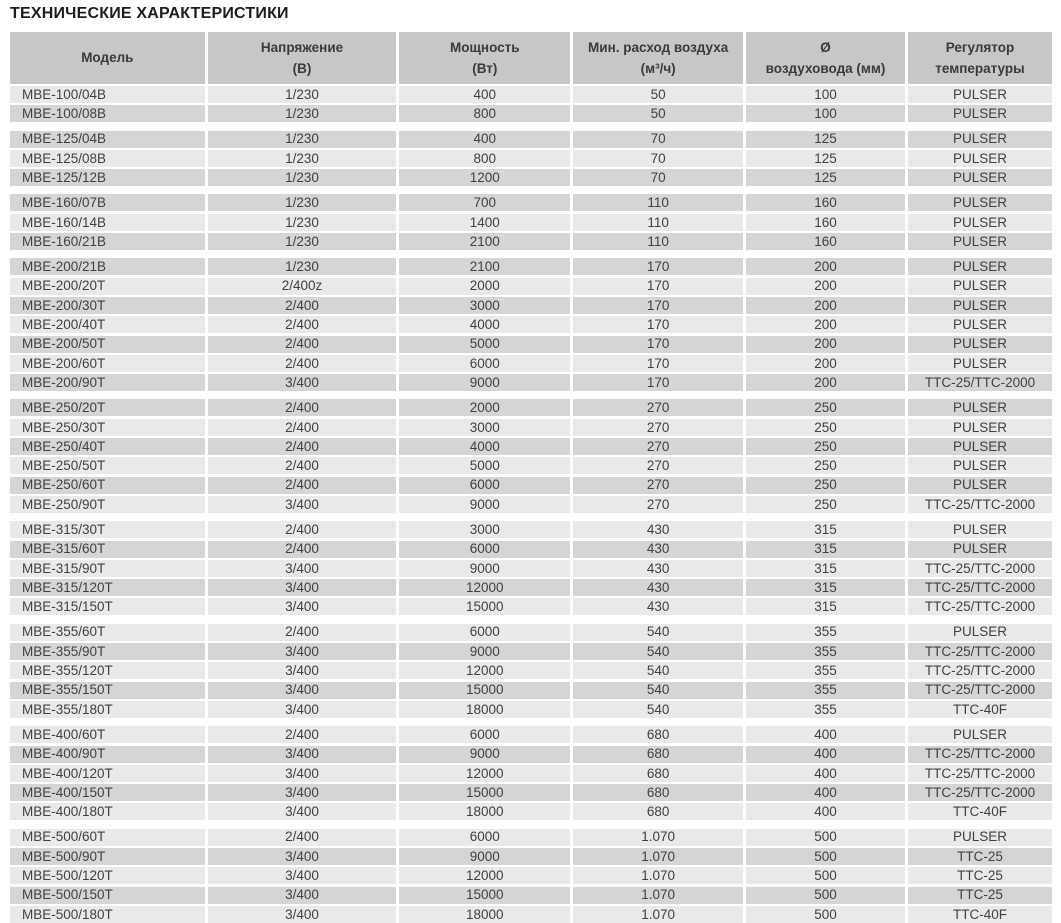 This screenshot has width=1061, height=923. I want to click on cell-duct-diameter: 355, so click(825, 671).